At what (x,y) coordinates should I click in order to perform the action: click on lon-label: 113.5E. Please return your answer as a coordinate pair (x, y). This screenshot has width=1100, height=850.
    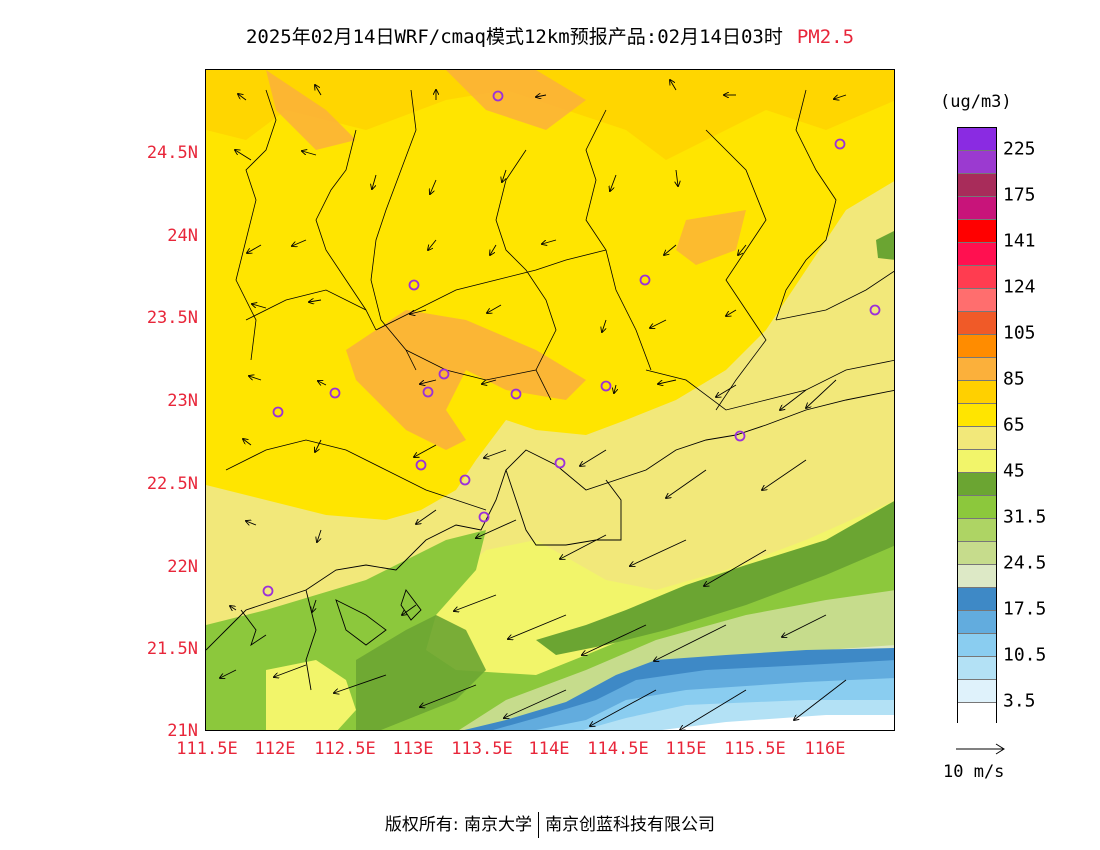
    Looking at the image, I should click on (482, 749).